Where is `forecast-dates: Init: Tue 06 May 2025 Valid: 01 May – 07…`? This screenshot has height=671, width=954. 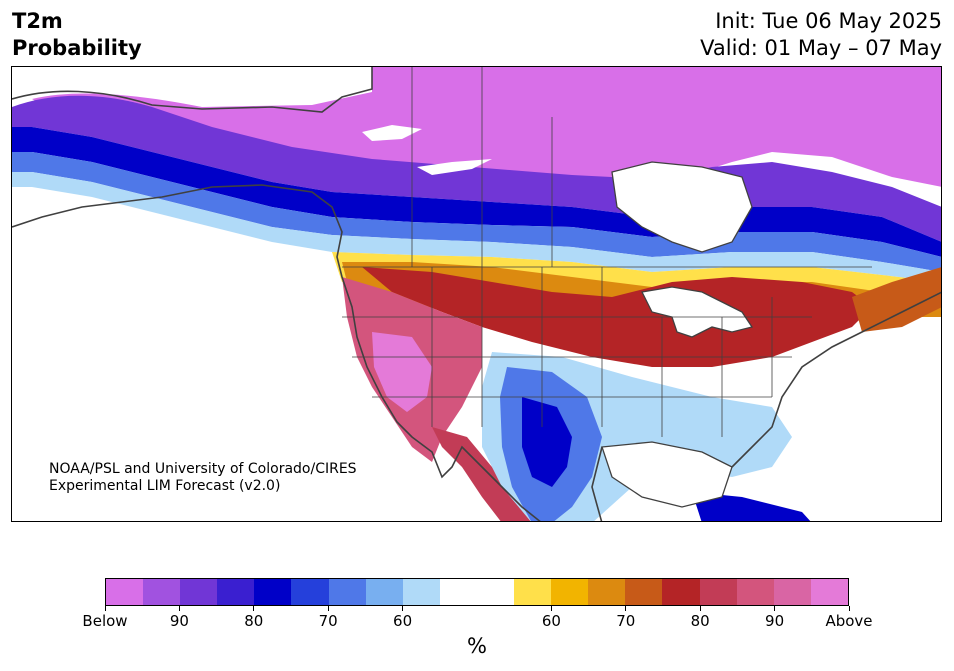 forecast-dates: Init: Tue 06 May 2025 Valid: 01 May – 07… is located at coordinates (821, 35).